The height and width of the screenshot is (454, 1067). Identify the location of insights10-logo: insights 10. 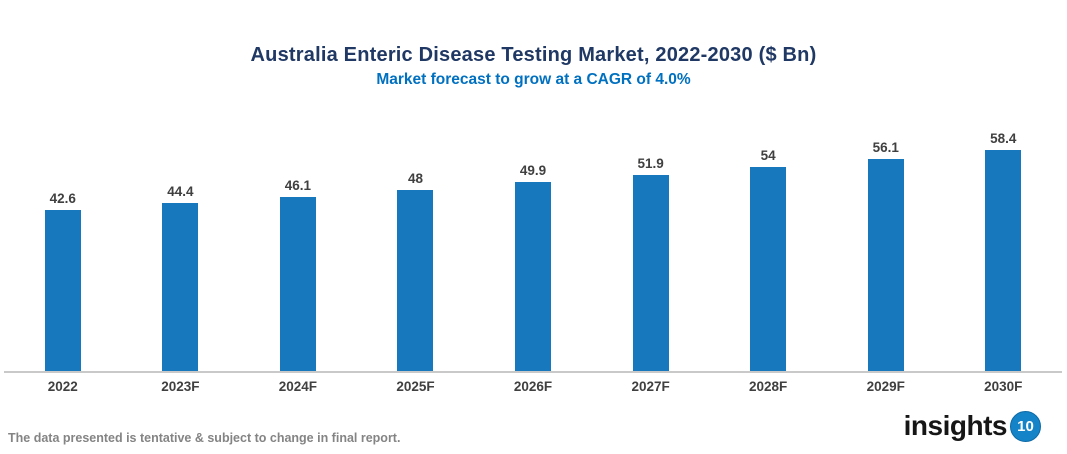
(972, 426).